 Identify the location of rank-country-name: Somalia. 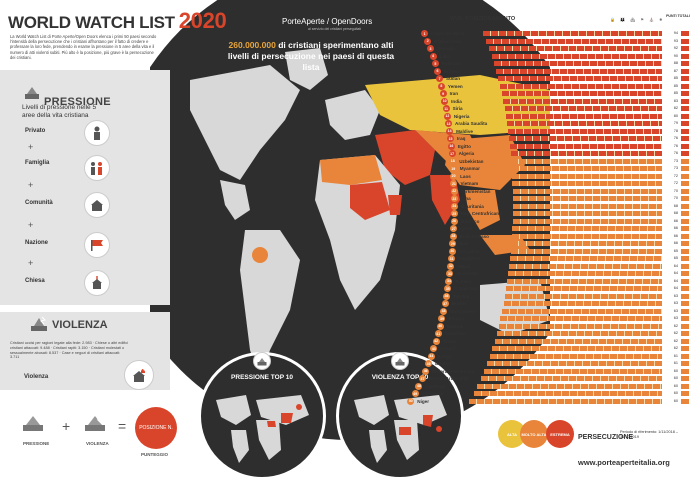
(445, 48).